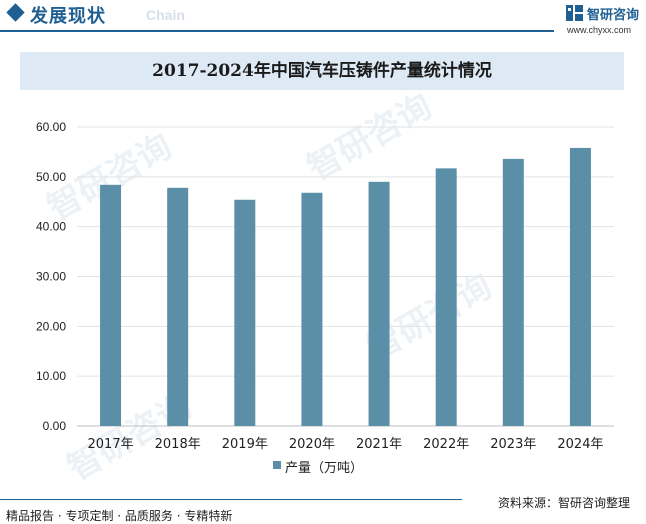  Describe the element at coordinates (379, 444) in the screenshot. I see `x-tick-label: 2021年` at that location.